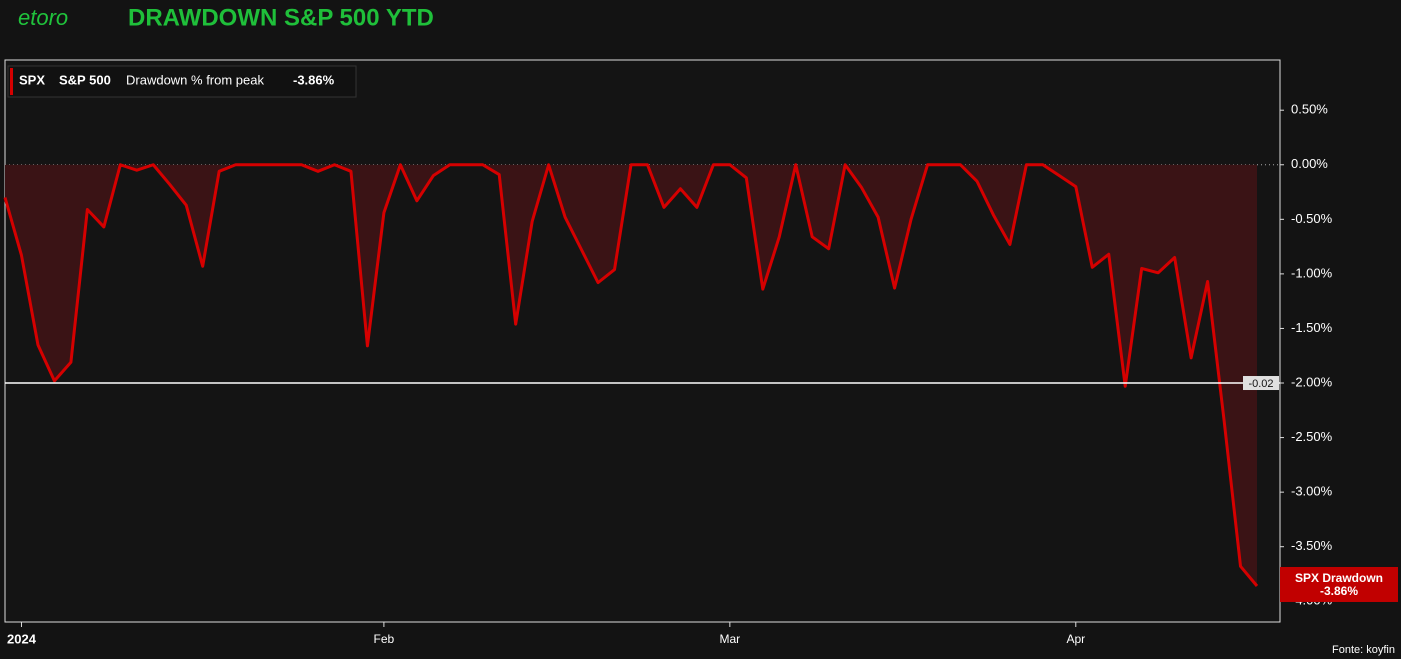 Image resolution: width=1401 pixels, height=659 pixels. I want to click on end-label-value: -3.86%, so click(1339, 591).